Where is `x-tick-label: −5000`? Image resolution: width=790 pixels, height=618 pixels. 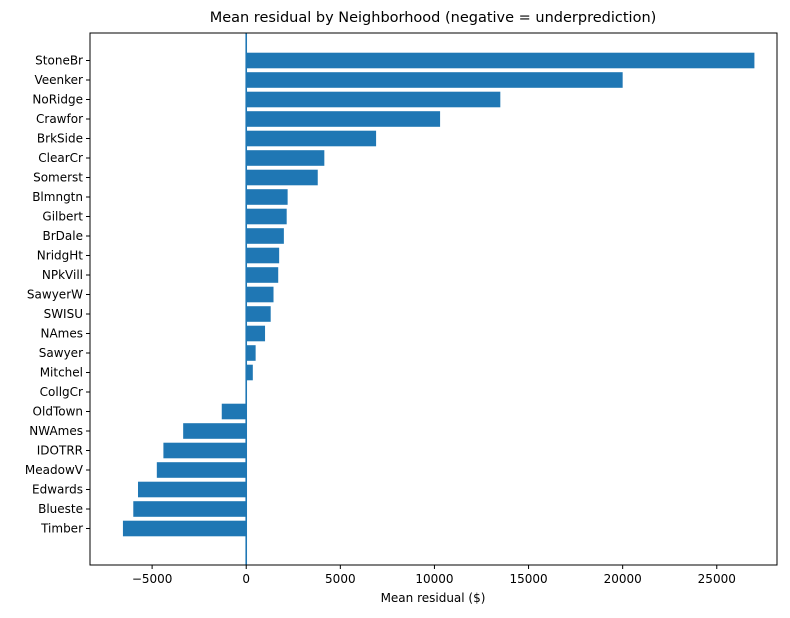
x-tick-label: −5000 is located at coordinates (152, 579).